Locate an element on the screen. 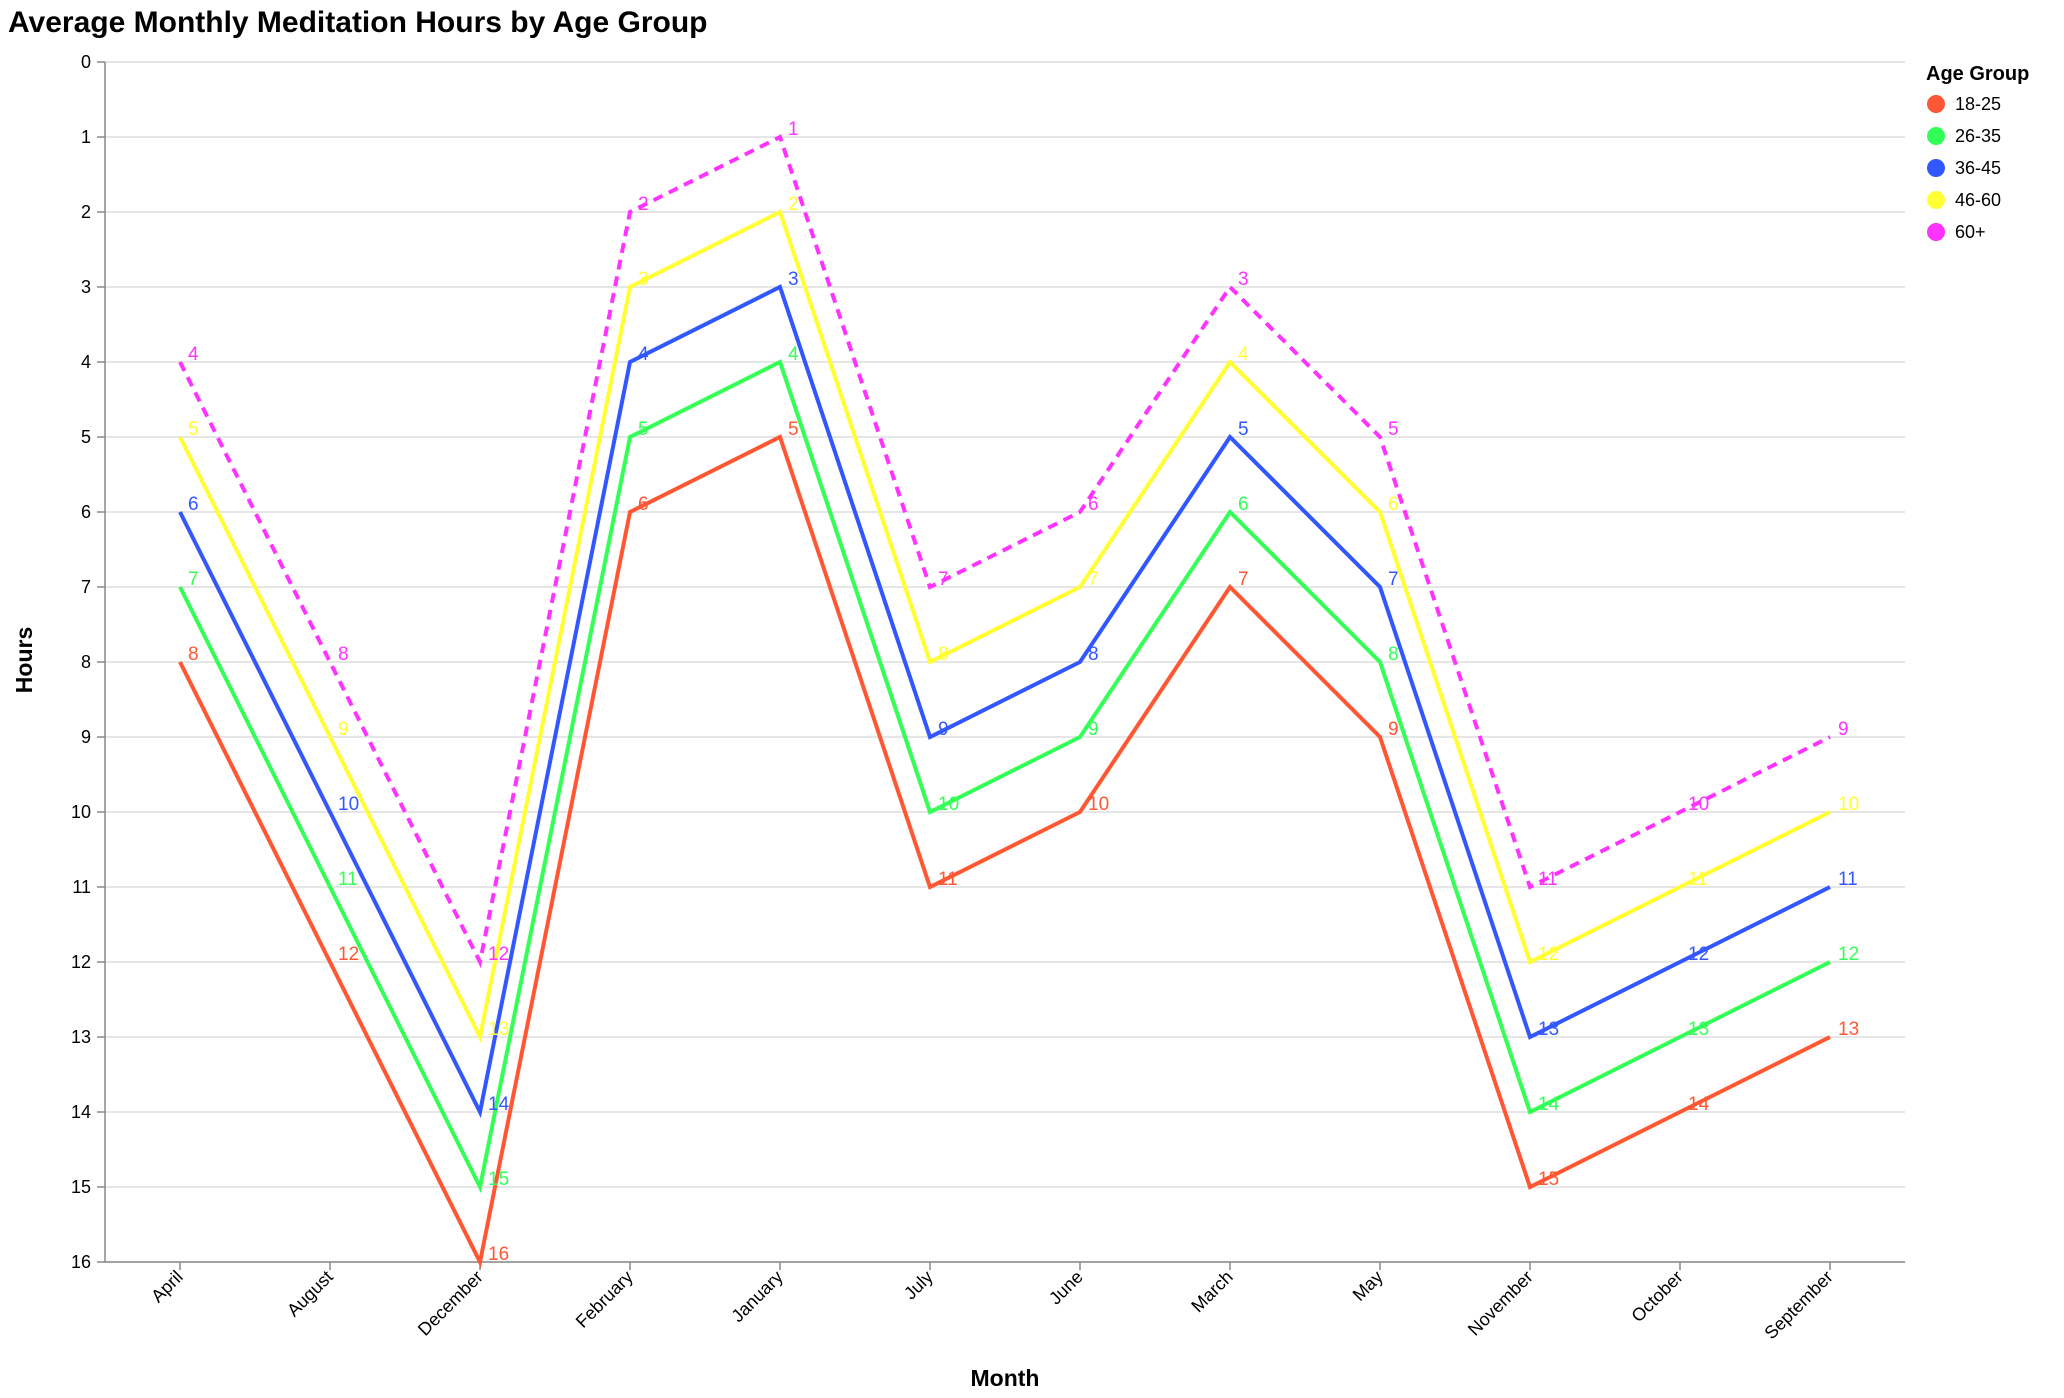 The width and height of the screenshot is (2064, 1398). y-tick-label: 16 is located at coordinates (81, 1262).